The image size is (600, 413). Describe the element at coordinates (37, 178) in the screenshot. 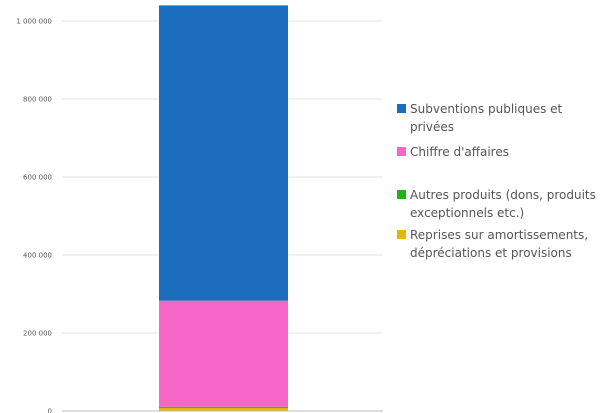

I see `y-tick-label: 600 000` at that location.